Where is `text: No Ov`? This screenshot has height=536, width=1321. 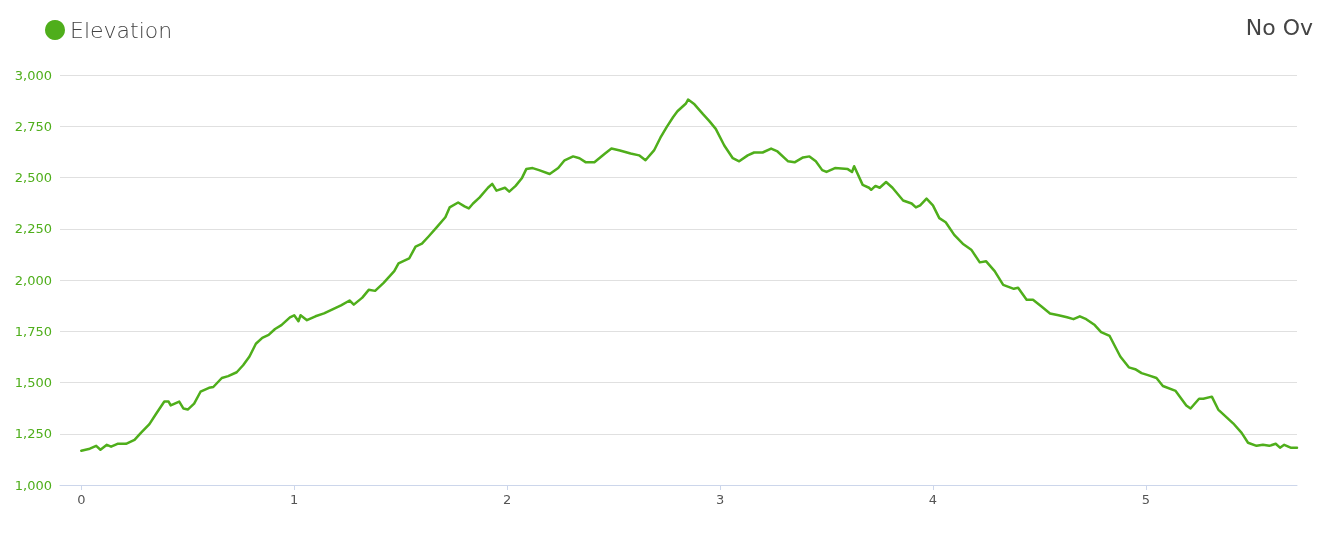 text: No Ov is located at coordinates (1279, 27).